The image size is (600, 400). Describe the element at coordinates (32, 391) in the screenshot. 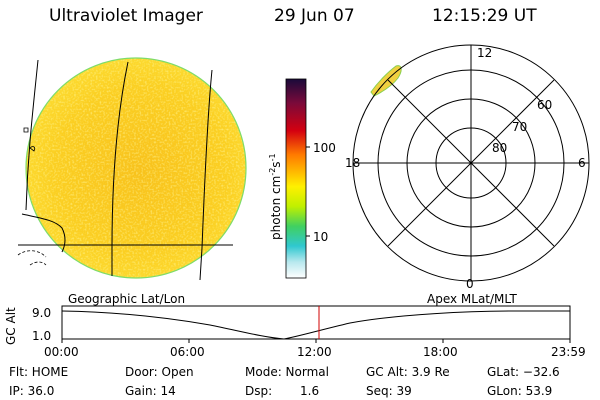

I see `ip-info: IP: 36.0` at that location.